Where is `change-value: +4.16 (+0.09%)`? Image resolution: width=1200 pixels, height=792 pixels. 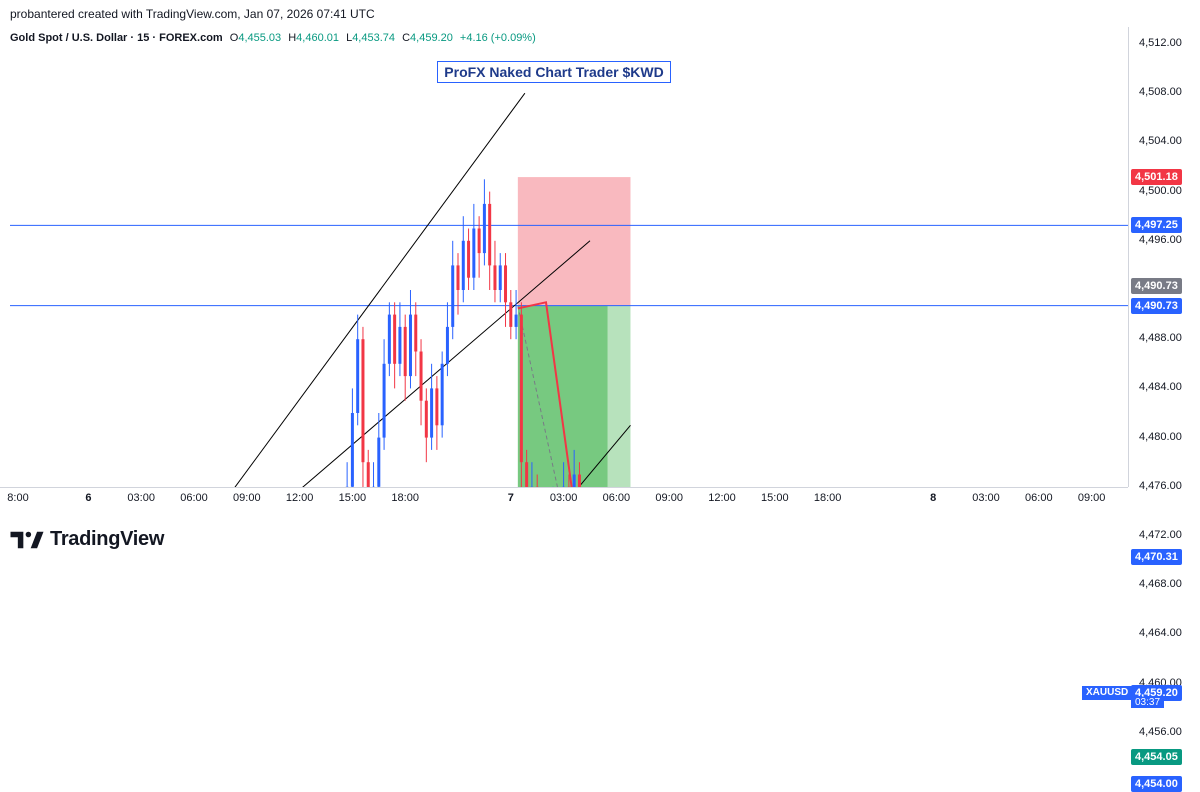 change-value: +4.16 (+0.09%) is located at coordinates (498, 38).